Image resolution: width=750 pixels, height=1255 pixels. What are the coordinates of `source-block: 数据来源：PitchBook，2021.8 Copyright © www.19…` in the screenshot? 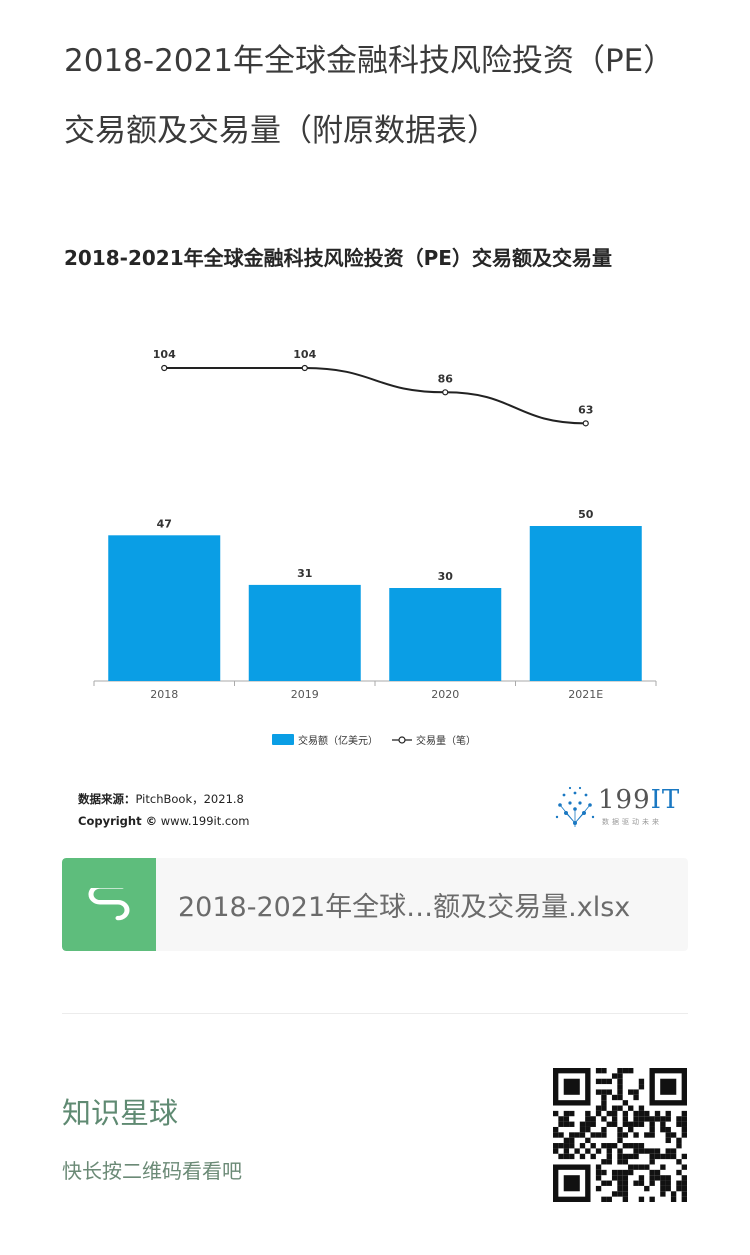 It's located at (163, 810).